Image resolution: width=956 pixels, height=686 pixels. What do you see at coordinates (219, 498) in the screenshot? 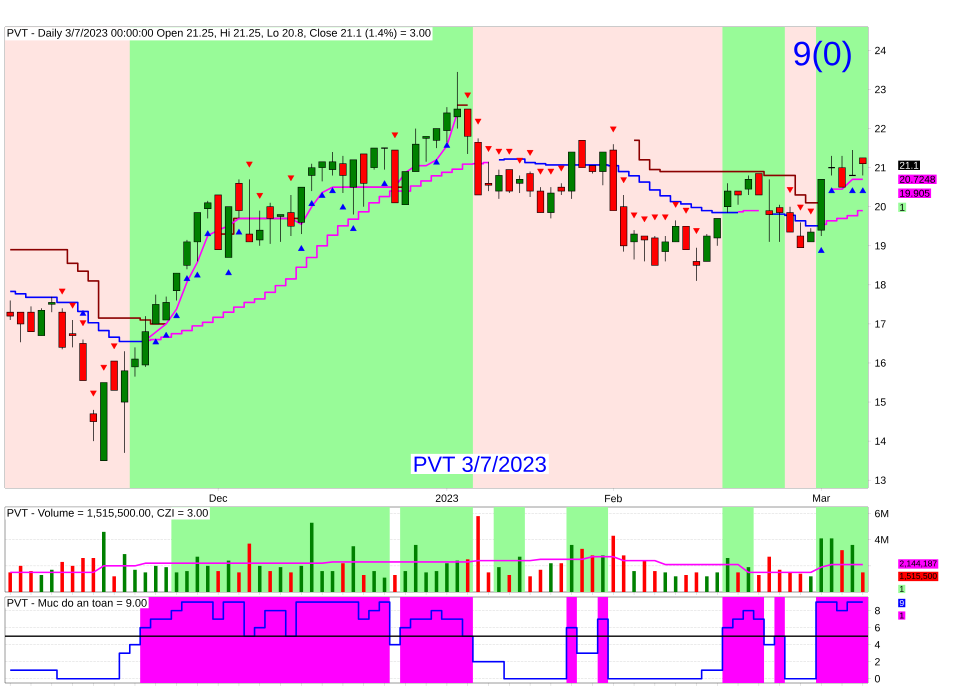
I see `x-tick-label: Dec` at bounding box center [219, 498].